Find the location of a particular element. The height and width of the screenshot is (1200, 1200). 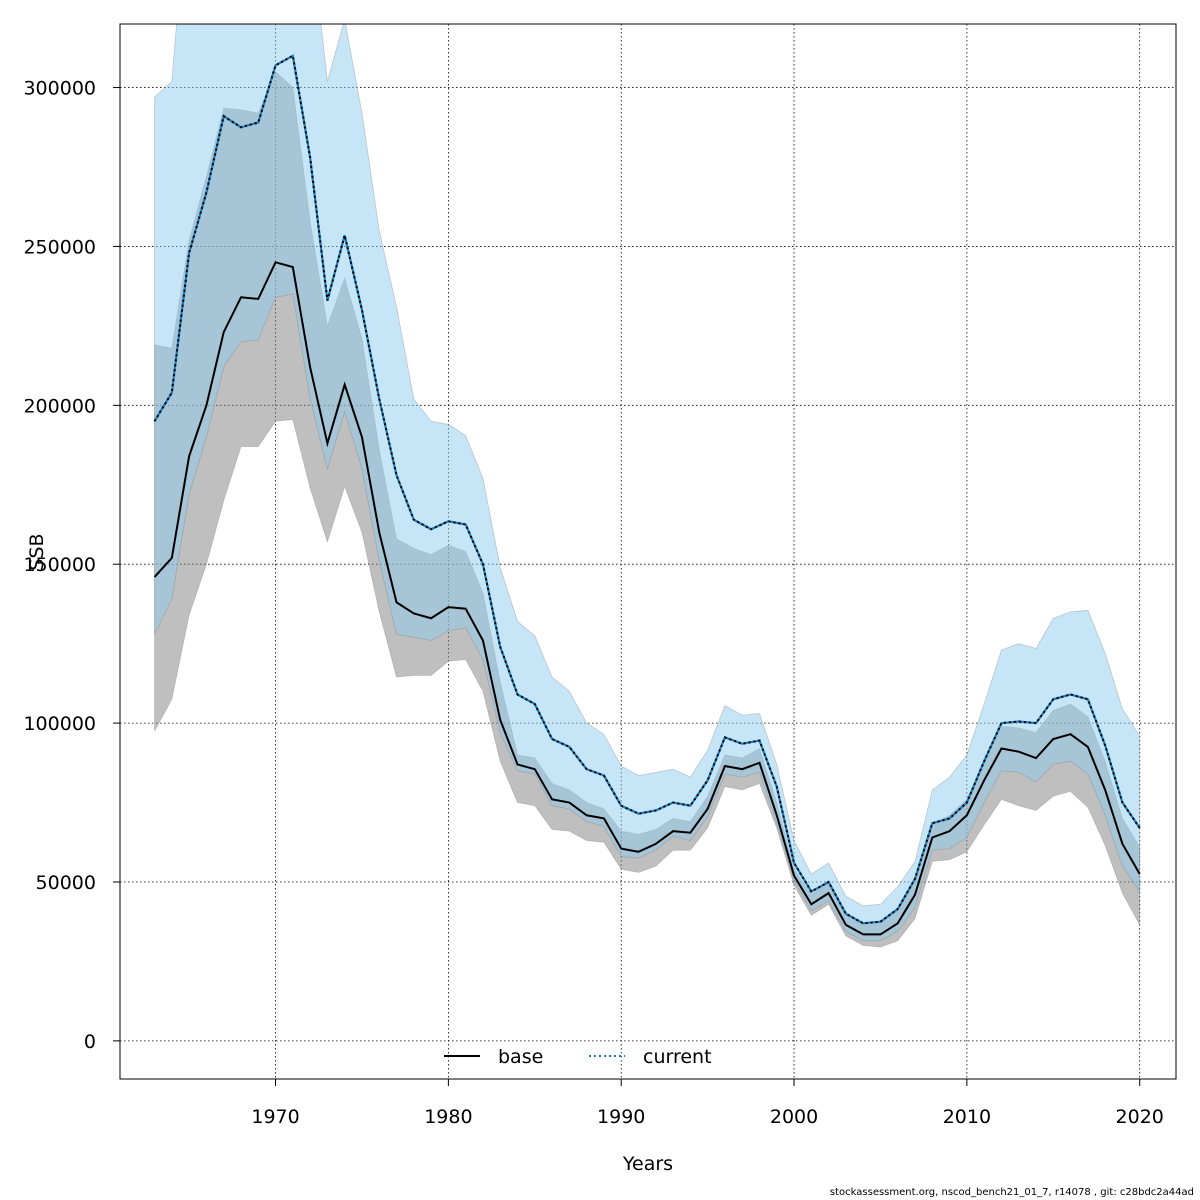

y-tick-label: 300000 is located at coordinates (59, 89).